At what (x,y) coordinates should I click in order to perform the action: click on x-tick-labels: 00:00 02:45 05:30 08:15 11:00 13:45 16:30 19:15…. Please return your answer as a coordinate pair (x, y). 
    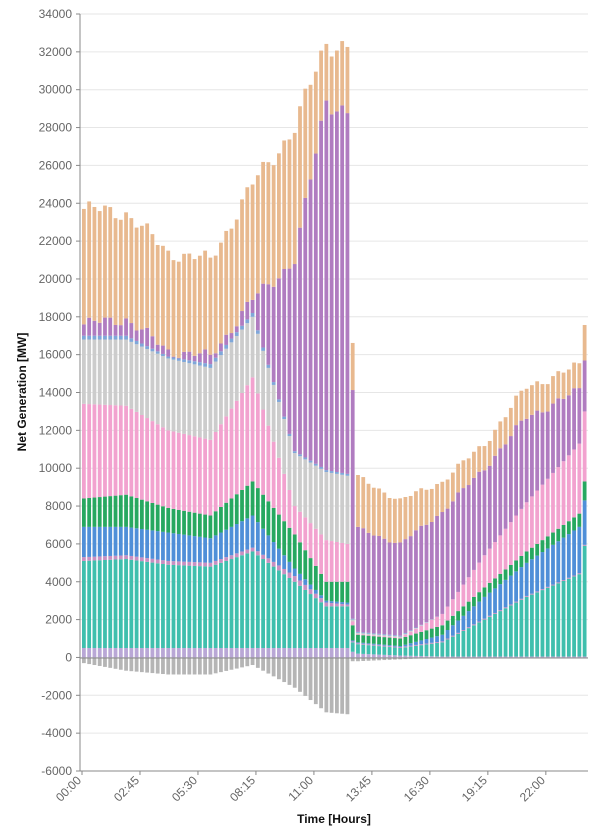
    Looking at the image, I should click on (300, 787).